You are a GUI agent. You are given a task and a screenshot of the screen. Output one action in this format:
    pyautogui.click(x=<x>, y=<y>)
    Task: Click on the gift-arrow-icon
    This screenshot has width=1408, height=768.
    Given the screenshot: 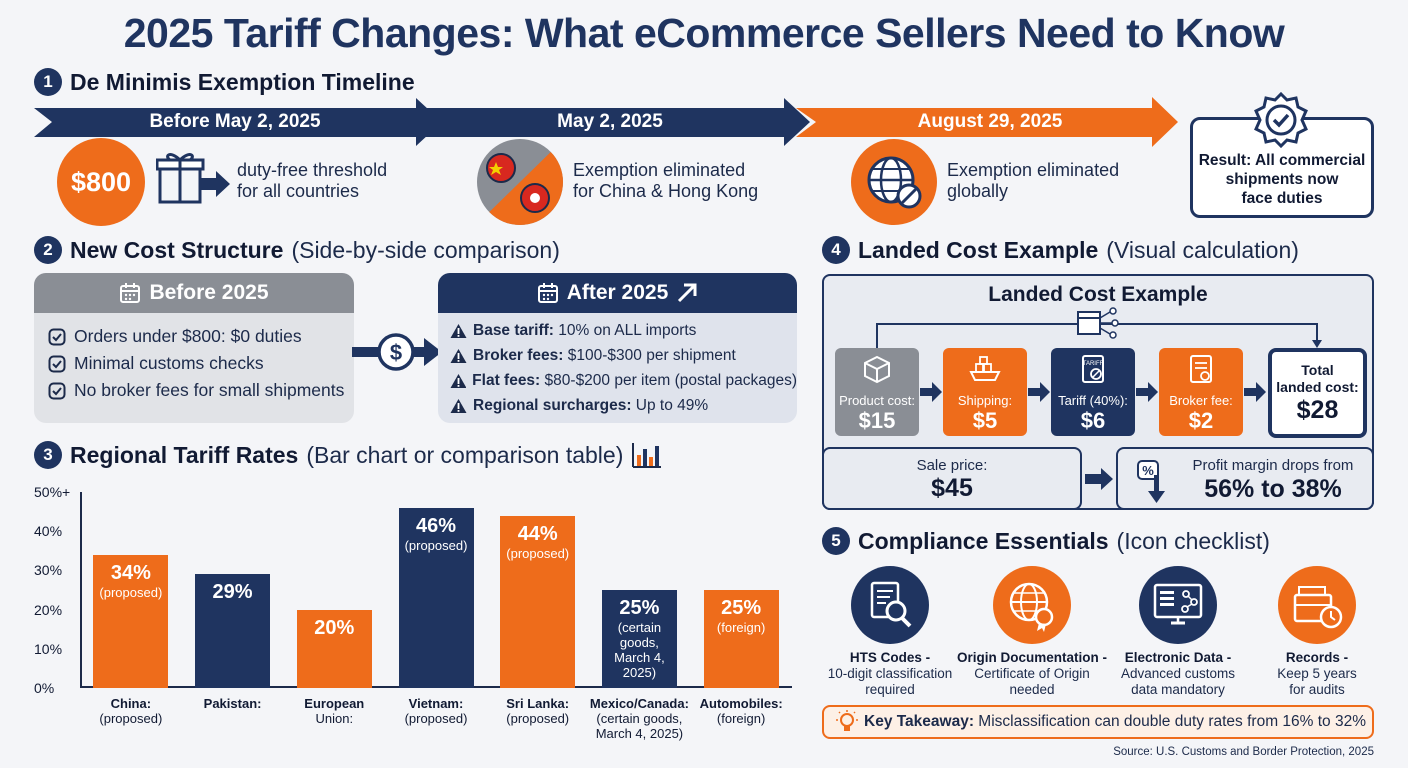 What is the action you would take?
    pyautogui.click(x=193, y=178)
    